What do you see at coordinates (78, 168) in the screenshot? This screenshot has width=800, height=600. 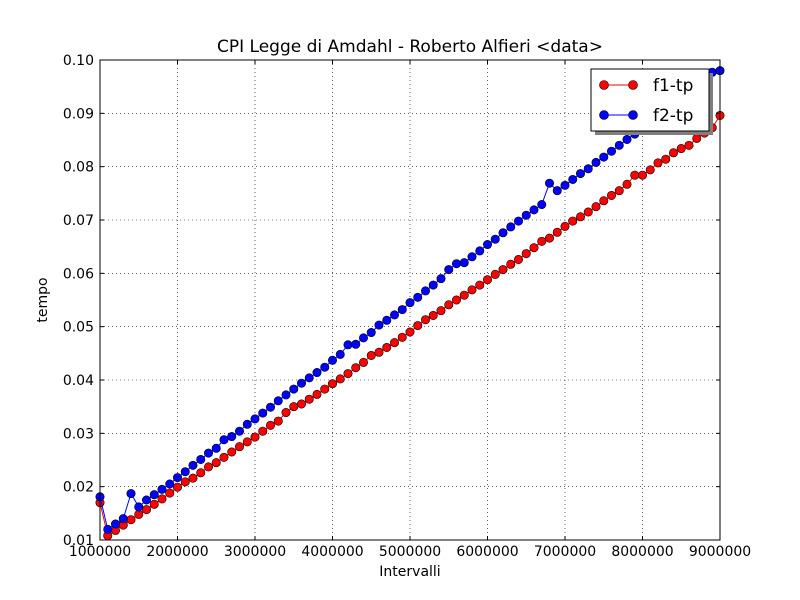 I see `y-tick-label: 0.08` at bounding box center [78, 168].